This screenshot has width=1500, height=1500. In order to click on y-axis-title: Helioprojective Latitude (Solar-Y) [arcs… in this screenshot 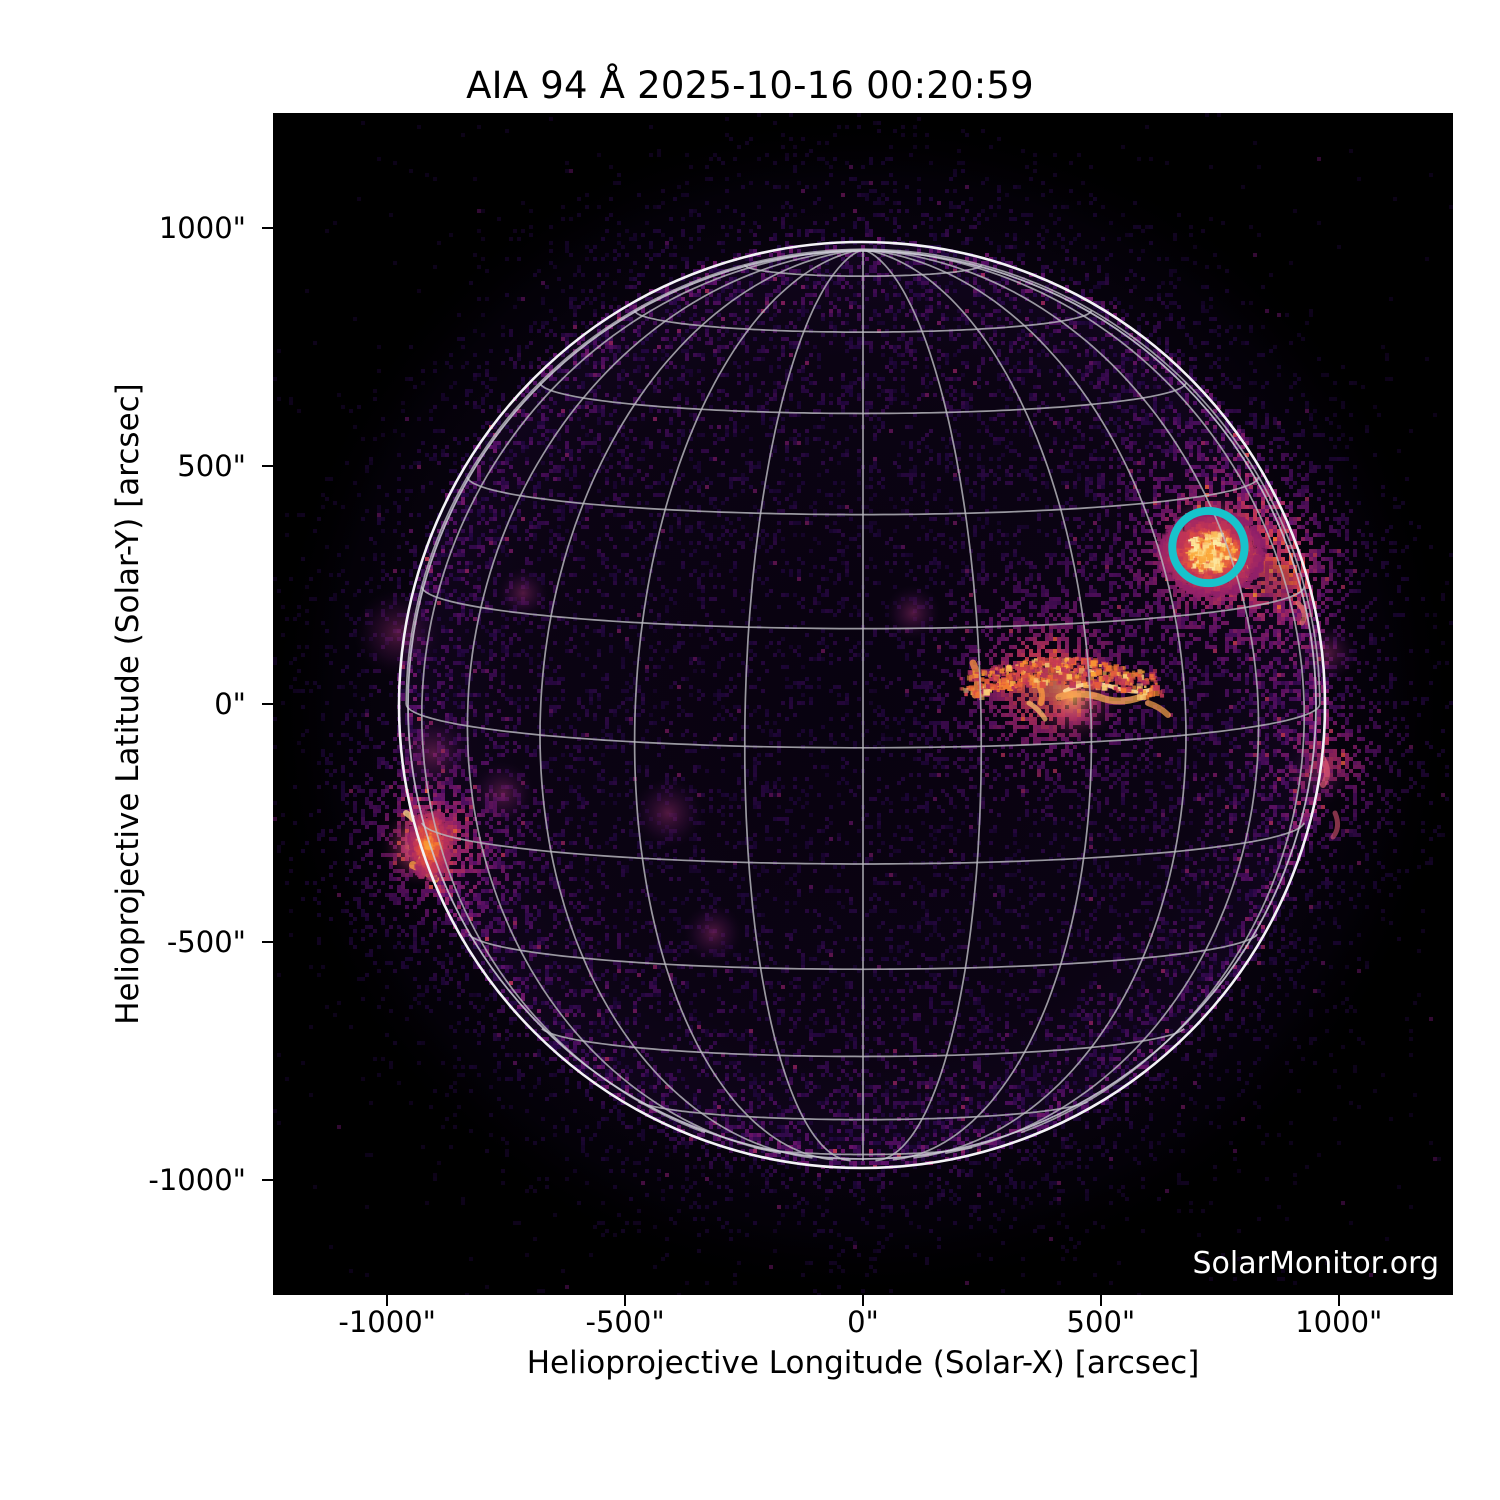, I will do `click(128, 704)`.